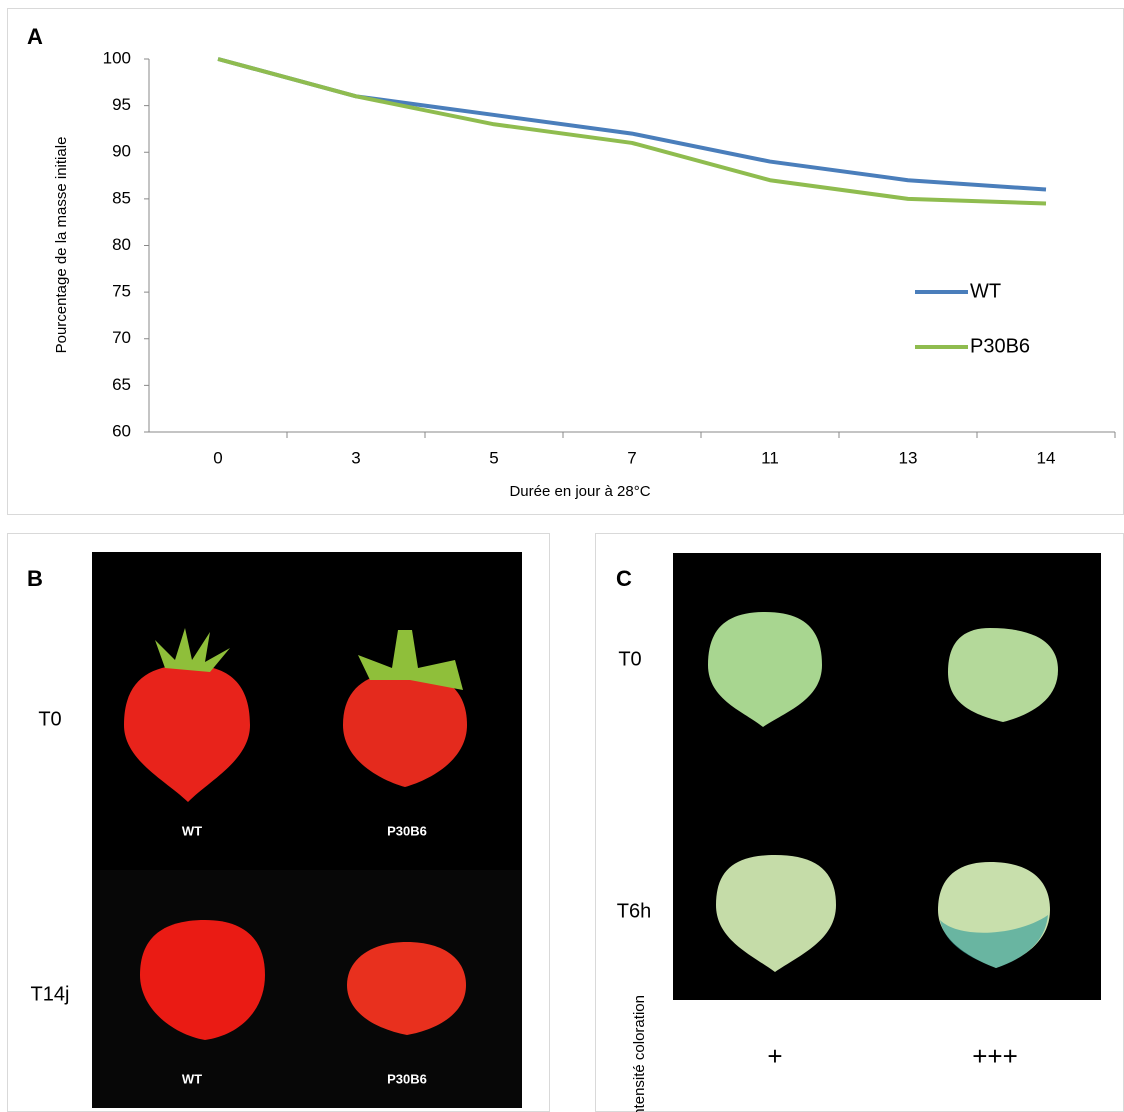 The width and height of the screenshot is (1124, 1112). What do you see at coordinates (355, 457) in the screenshot?
I see `x-tick-label: 3` at bounding box center [355, 457].